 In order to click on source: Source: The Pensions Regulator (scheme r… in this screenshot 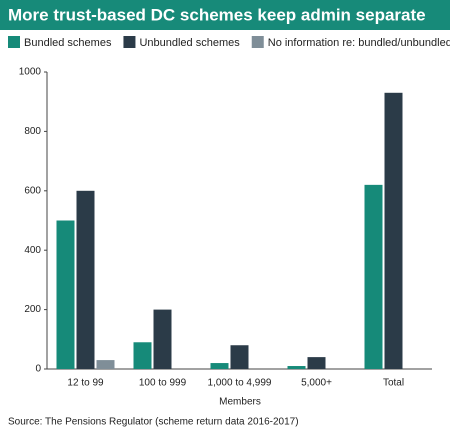, I will do `click(153, 422)`.